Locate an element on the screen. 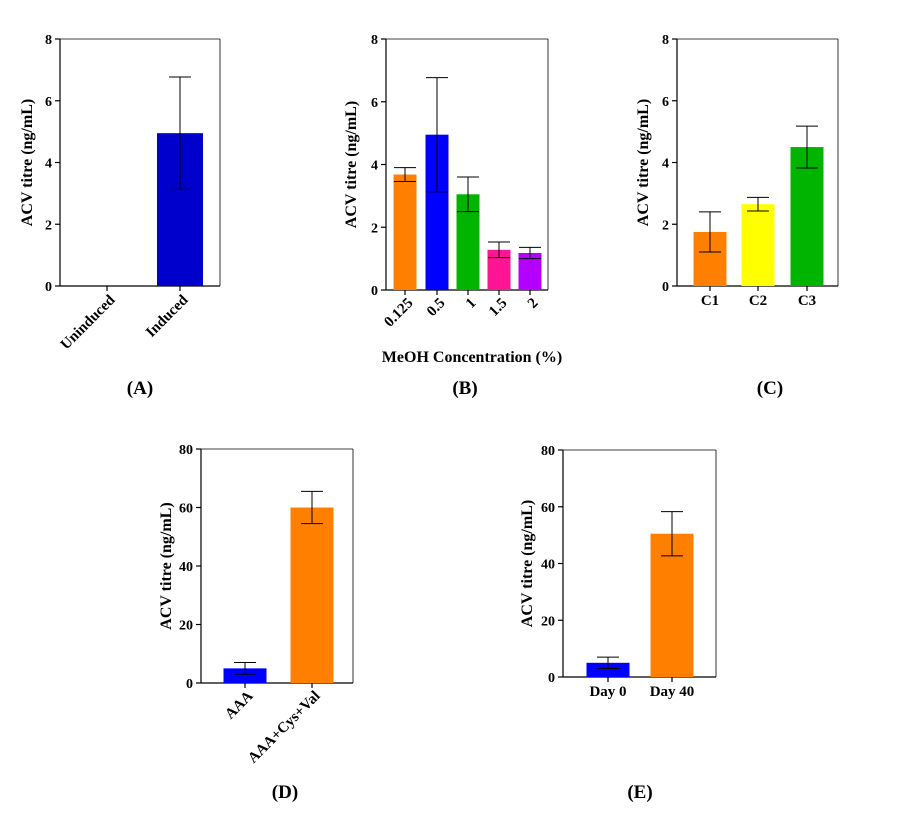  panel-label: (B) is located at coordinates (464, 388).